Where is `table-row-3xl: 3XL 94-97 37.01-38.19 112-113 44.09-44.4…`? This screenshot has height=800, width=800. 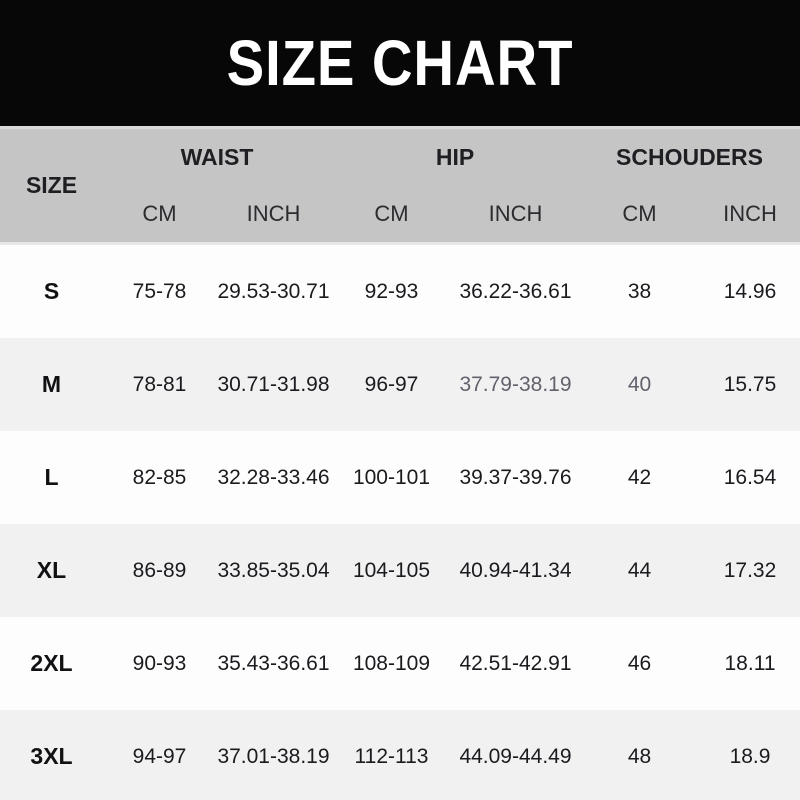
table-row-3xl: 3XL 94-97 37.01-38.19 112-113 44.09-44.4… is located at coordinates (400, 755).